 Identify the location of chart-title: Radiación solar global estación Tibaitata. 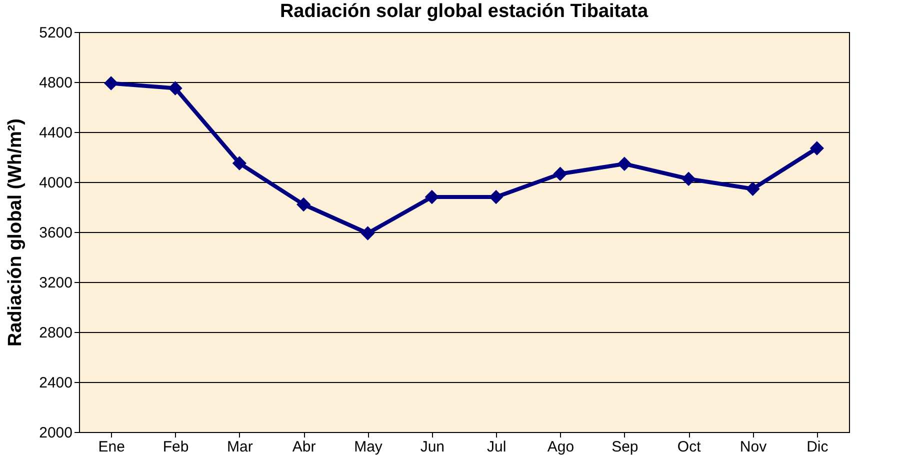
(464, 11).